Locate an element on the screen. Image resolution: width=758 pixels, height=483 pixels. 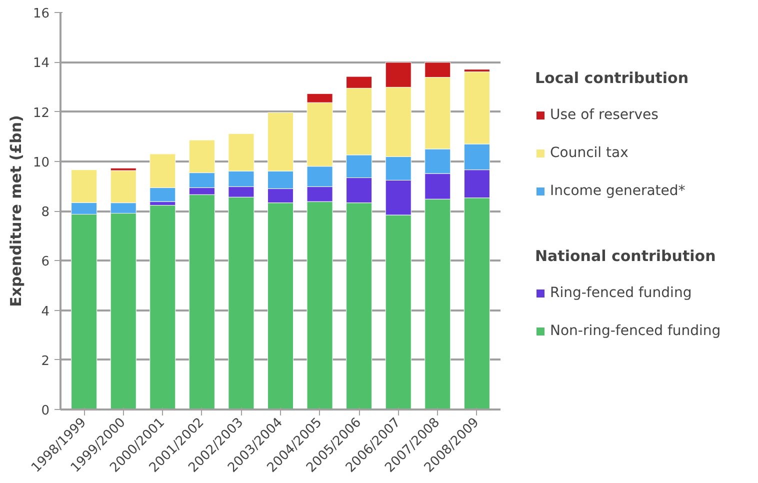
text: Local contribution is located at coordinates (612, 78).